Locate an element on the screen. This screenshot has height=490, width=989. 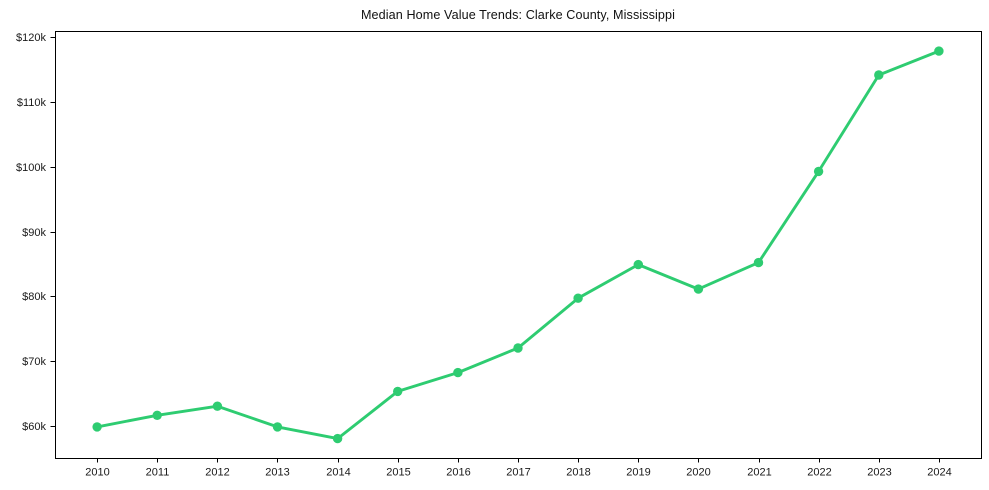
x-tick-label: 2018 is located at coordinates (578, 473).